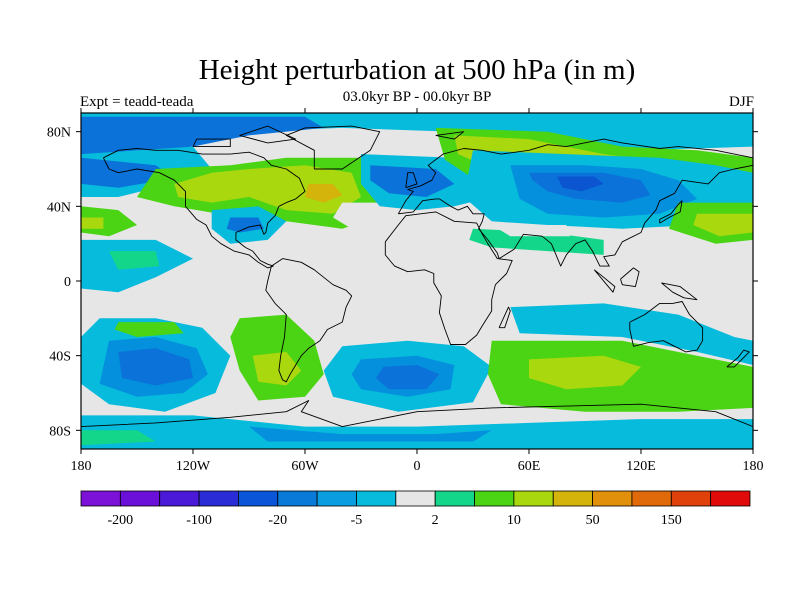 The image size is (800, 600). I want to click on contour-region-india-green, so click(536, 241).